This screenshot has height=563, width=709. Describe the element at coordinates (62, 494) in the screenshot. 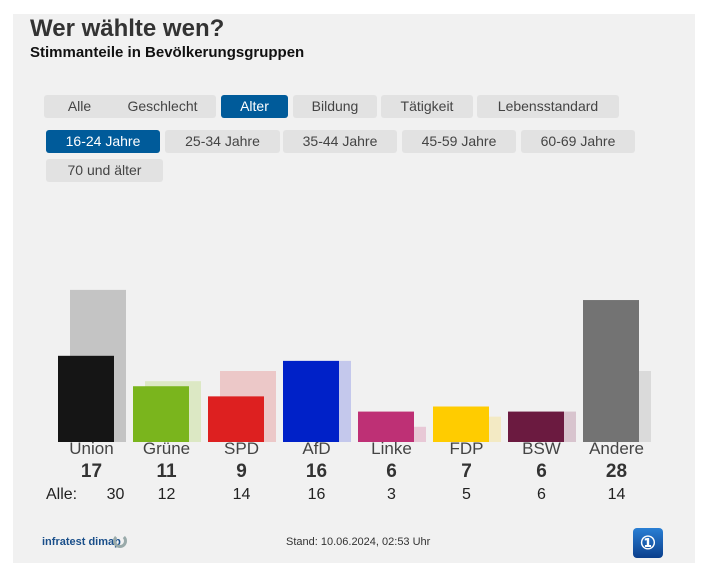

I see `alle-prefix: Alle:` at that location.